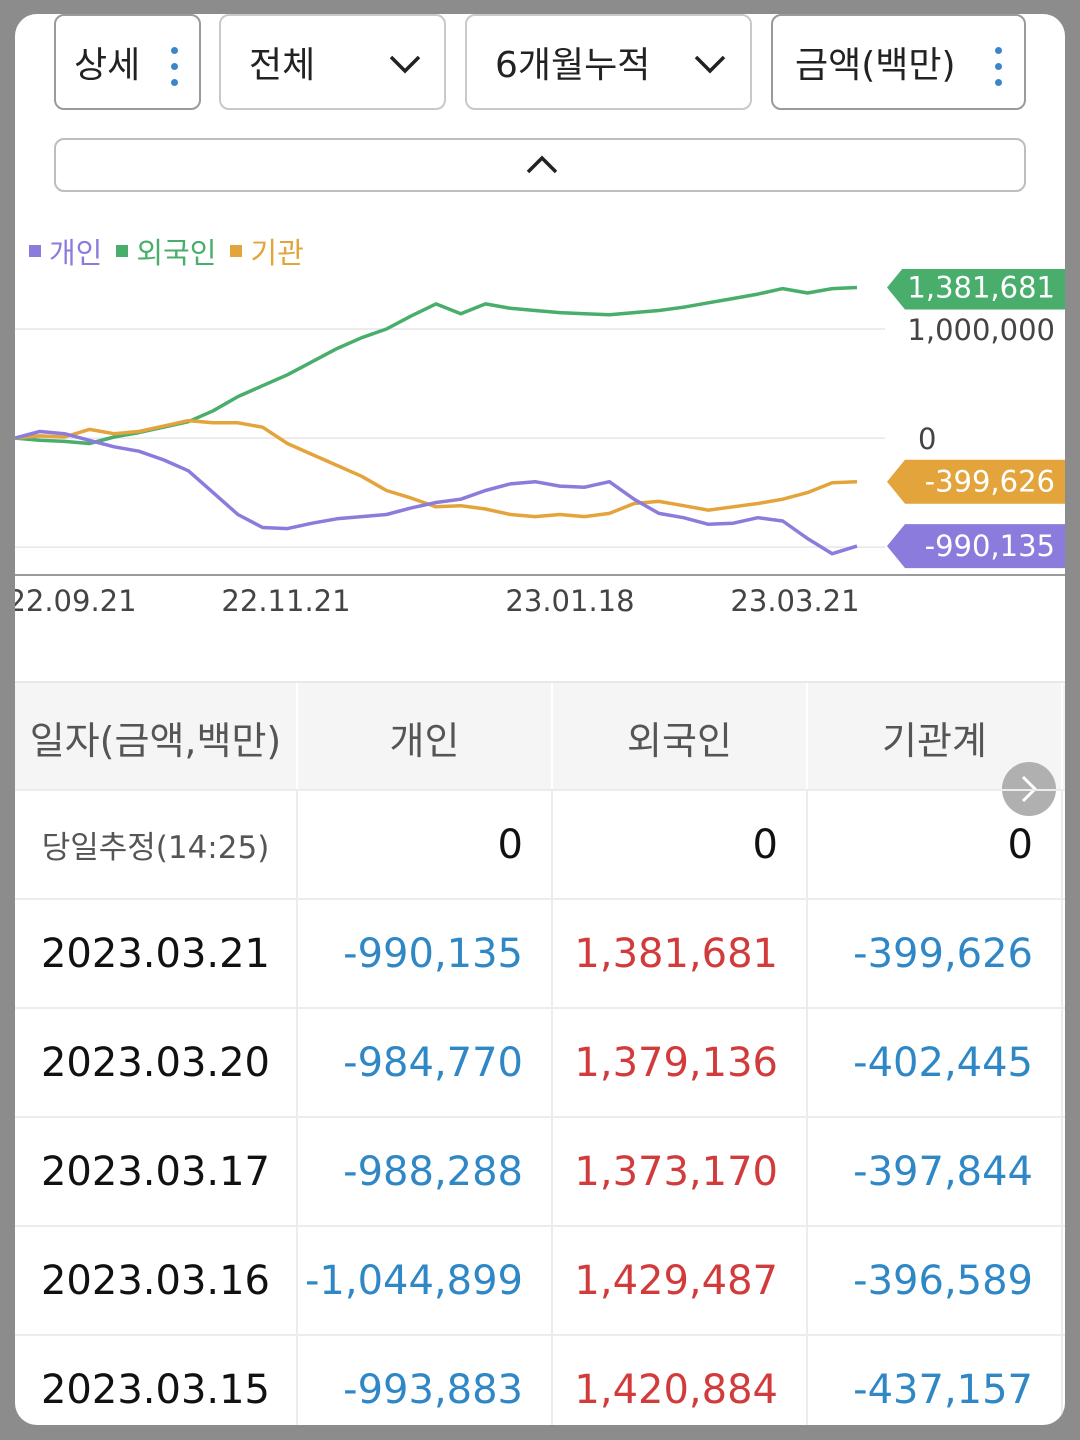 This screenshot has width=1080, height=1440. Describe the element at coordinates (935, 737) in the screenshot. I see `column-header-institution: 기관계` at that location.